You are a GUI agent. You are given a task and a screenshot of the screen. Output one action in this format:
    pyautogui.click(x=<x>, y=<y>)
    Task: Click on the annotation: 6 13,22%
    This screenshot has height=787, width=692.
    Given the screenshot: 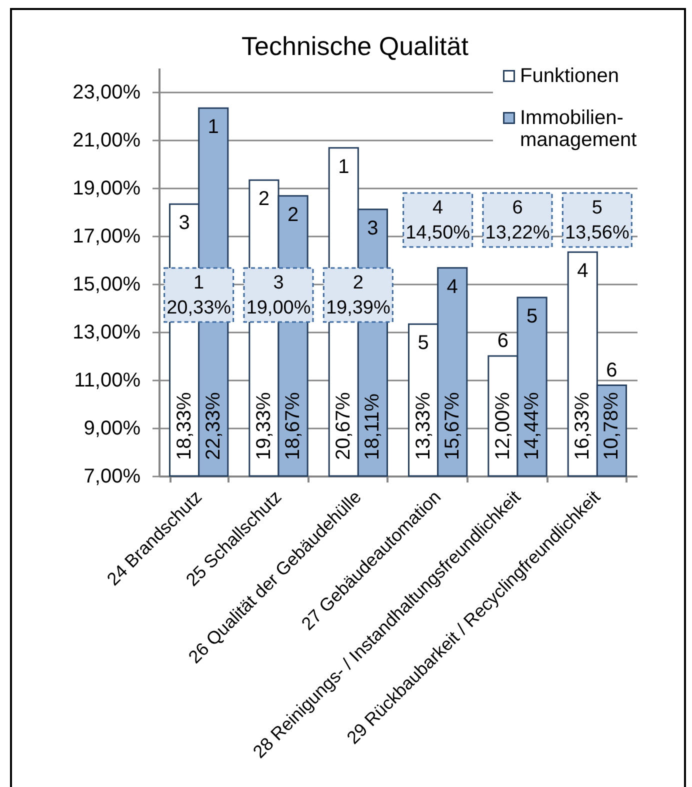 What is the action you would take?
    pyautogui.click(x=517, y=221)
    